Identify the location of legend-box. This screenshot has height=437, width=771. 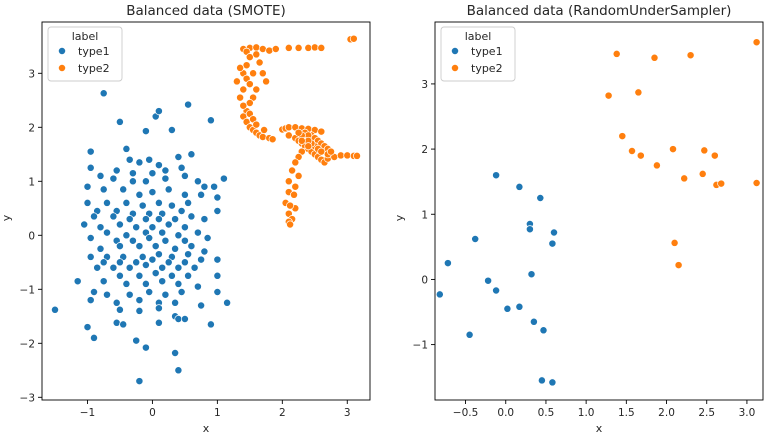
(478, 54).